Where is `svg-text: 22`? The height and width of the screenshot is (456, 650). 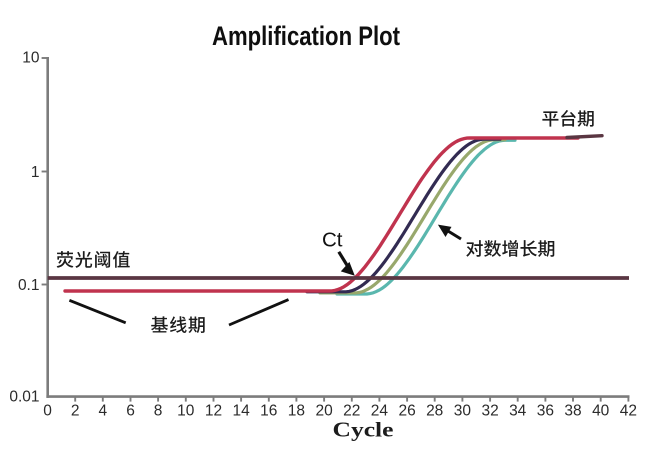
svg-text: 22 is located at coordinates (351, 411).